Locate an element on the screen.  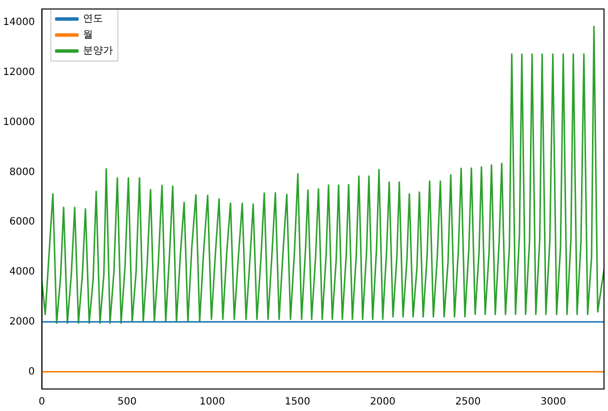
y-tick-label: 2000 is located at coordinates (22, 322).